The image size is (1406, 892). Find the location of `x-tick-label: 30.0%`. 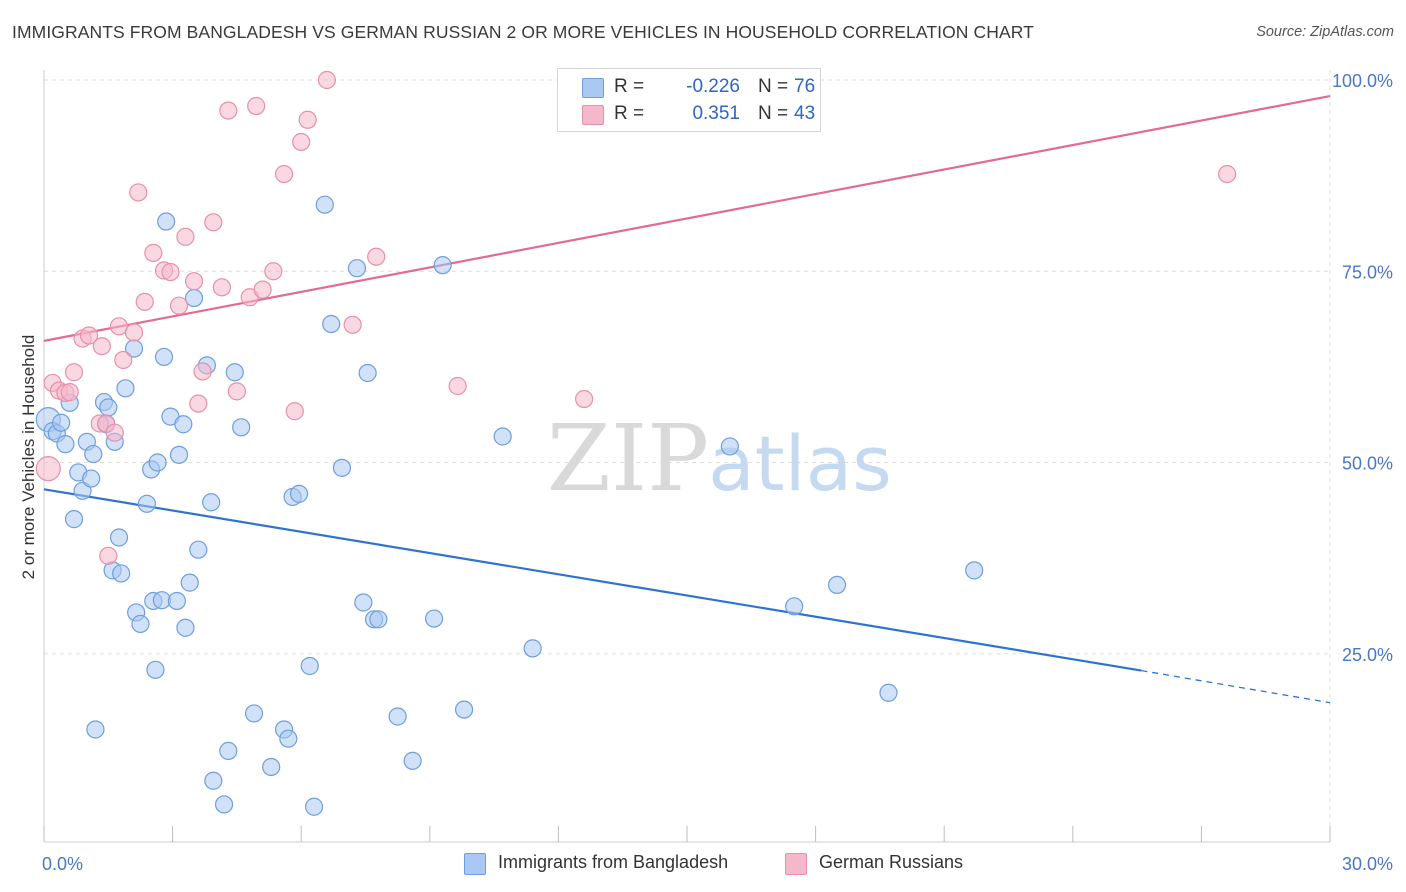

x-tick-label: 30.0% is located at coordinates (1367, 864).